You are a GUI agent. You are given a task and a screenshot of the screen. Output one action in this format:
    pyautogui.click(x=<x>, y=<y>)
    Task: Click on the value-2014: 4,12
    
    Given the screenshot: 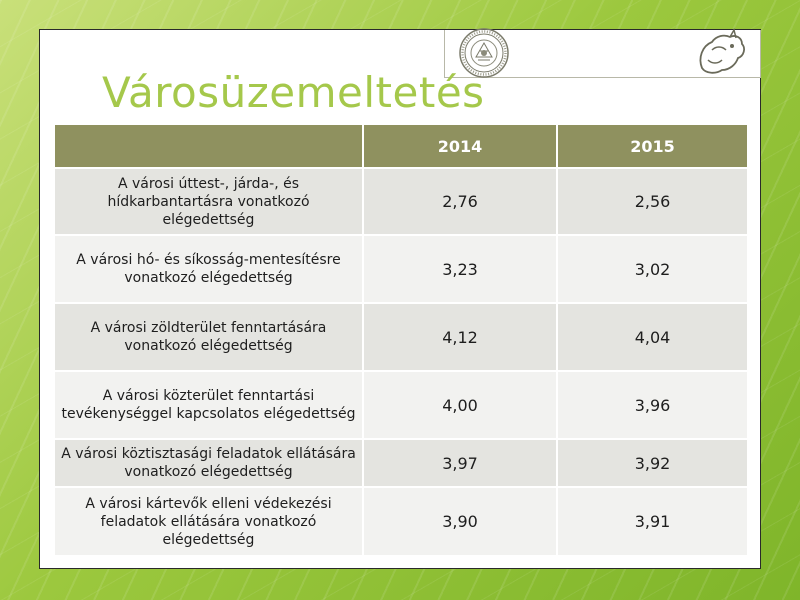 What is the action you would take?
    pyautogui.click(x=460, y=336)
    